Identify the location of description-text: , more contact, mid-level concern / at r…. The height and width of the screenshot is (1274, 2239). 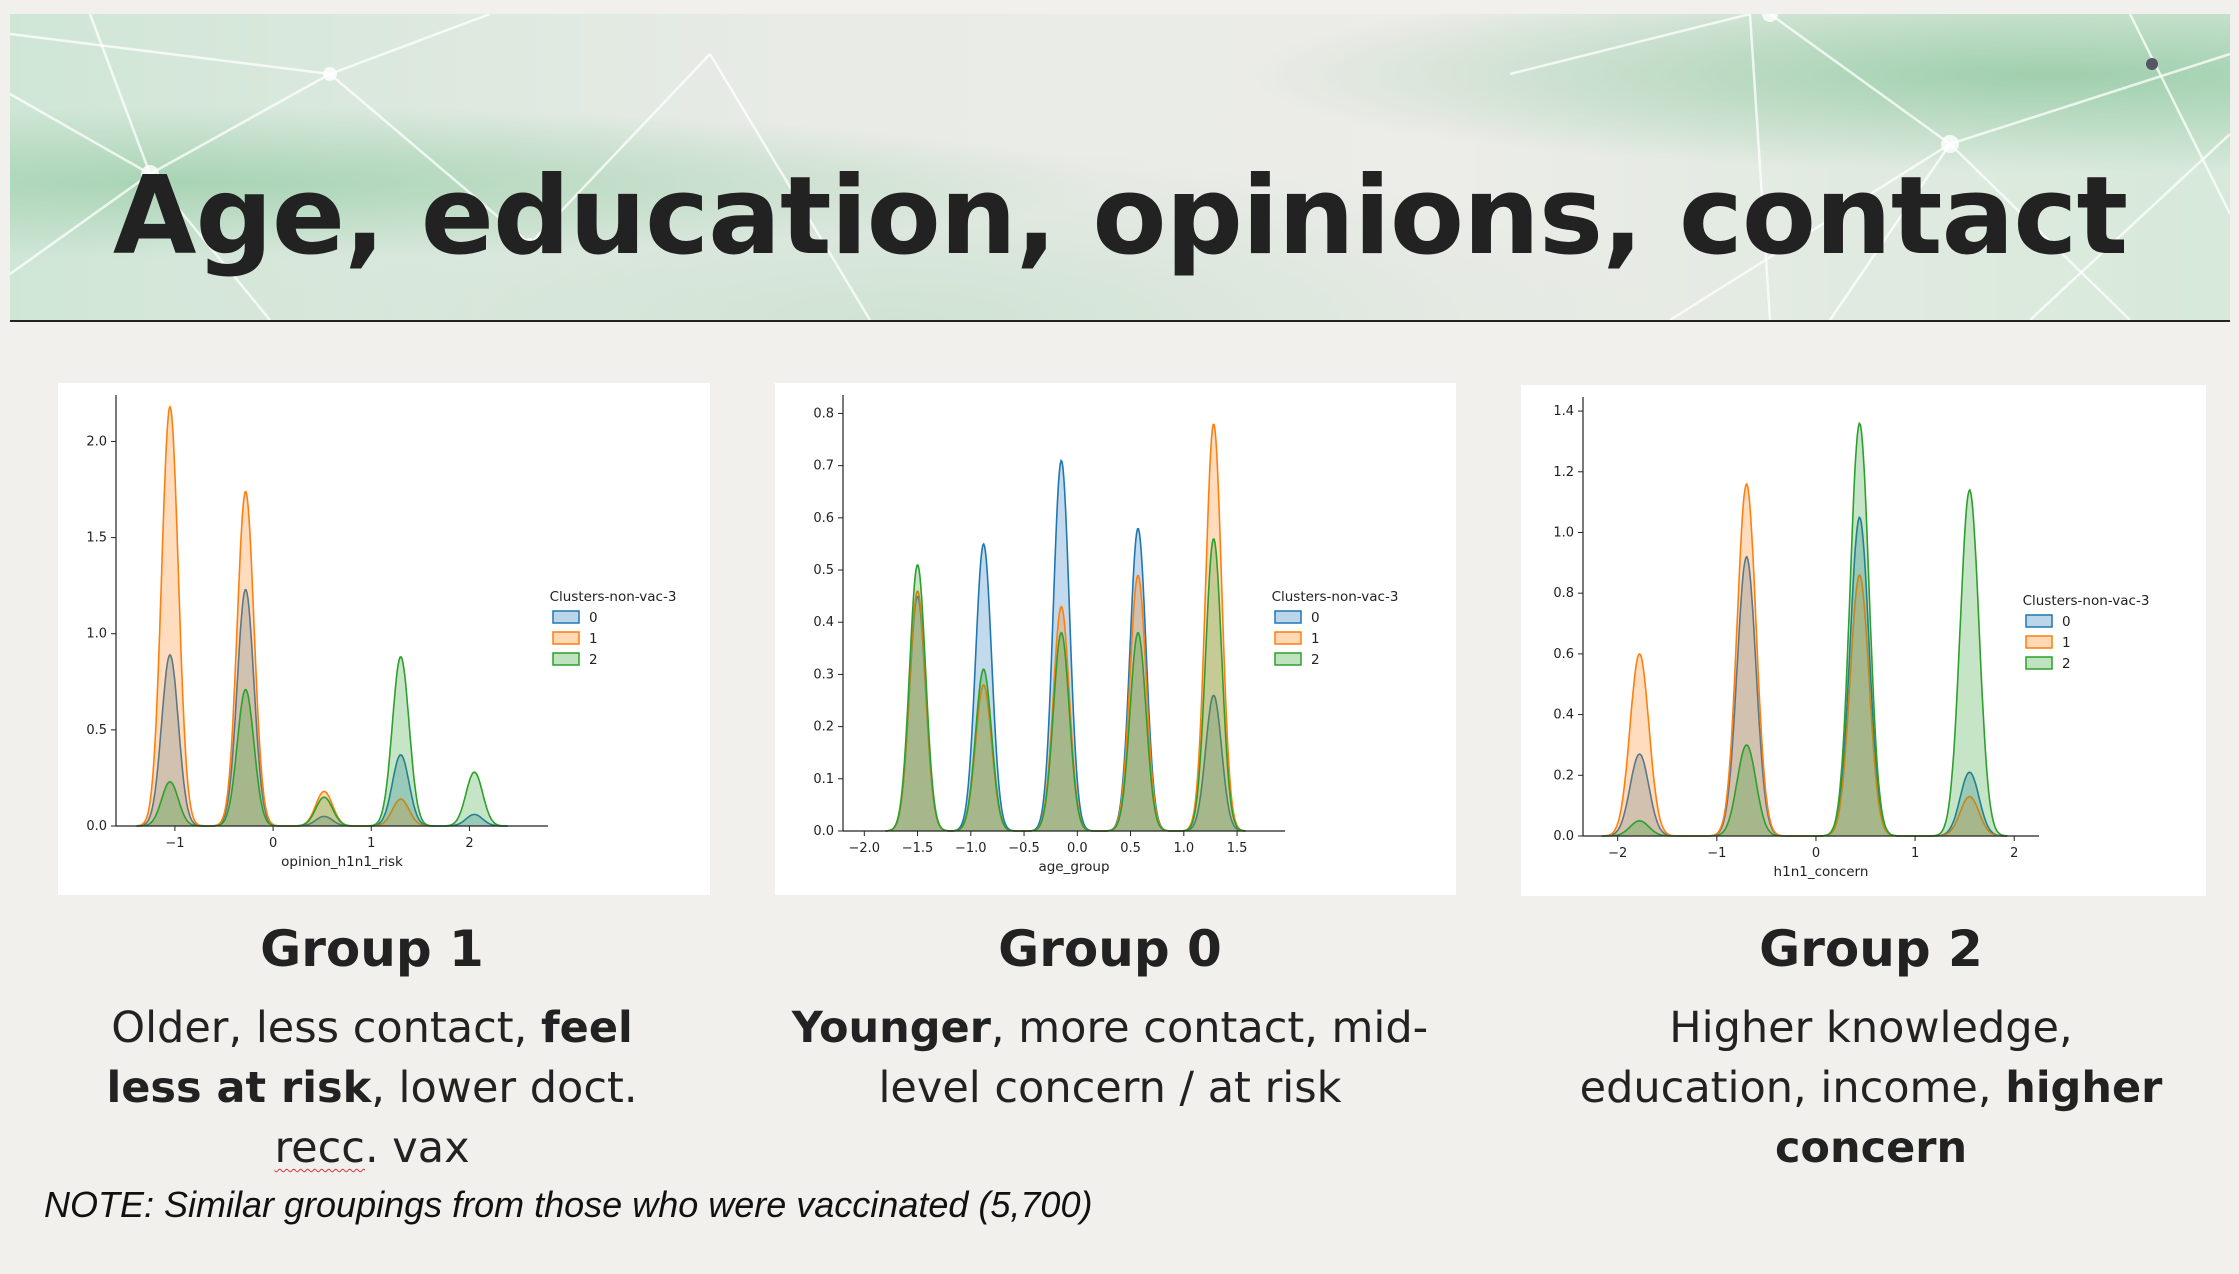
(1153, 1058).